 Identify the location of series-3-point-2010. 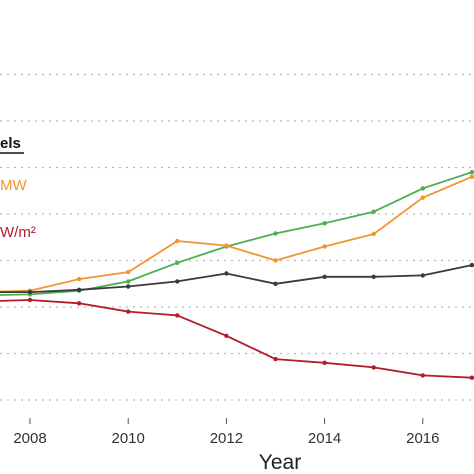
(128, 311).